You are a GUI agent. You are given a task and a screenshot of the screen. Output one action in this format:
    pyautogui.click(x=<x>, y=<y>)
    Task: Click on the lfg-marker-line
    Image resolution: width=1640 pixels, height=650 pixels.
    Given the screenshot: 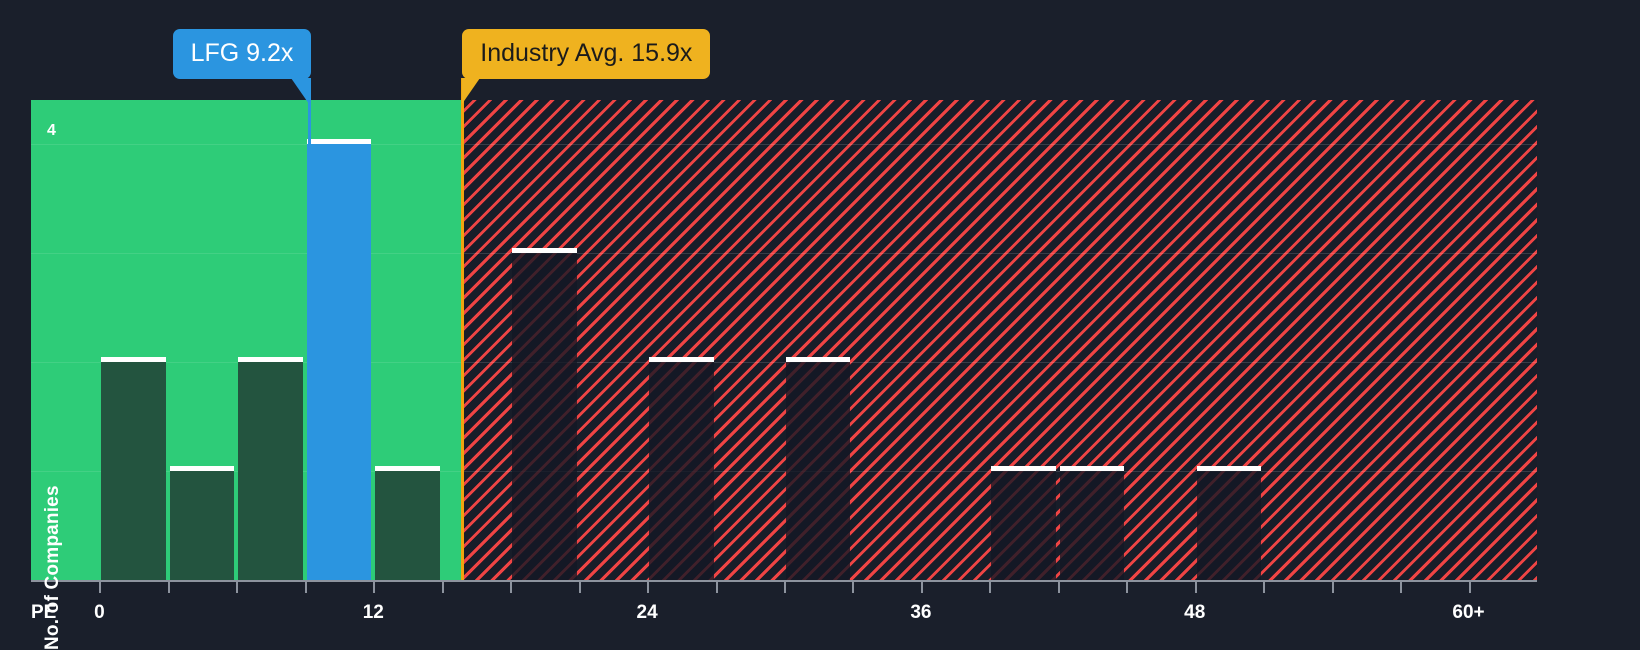 What is the action you would take?
    pyautogui.click(x=310, y=111)
    